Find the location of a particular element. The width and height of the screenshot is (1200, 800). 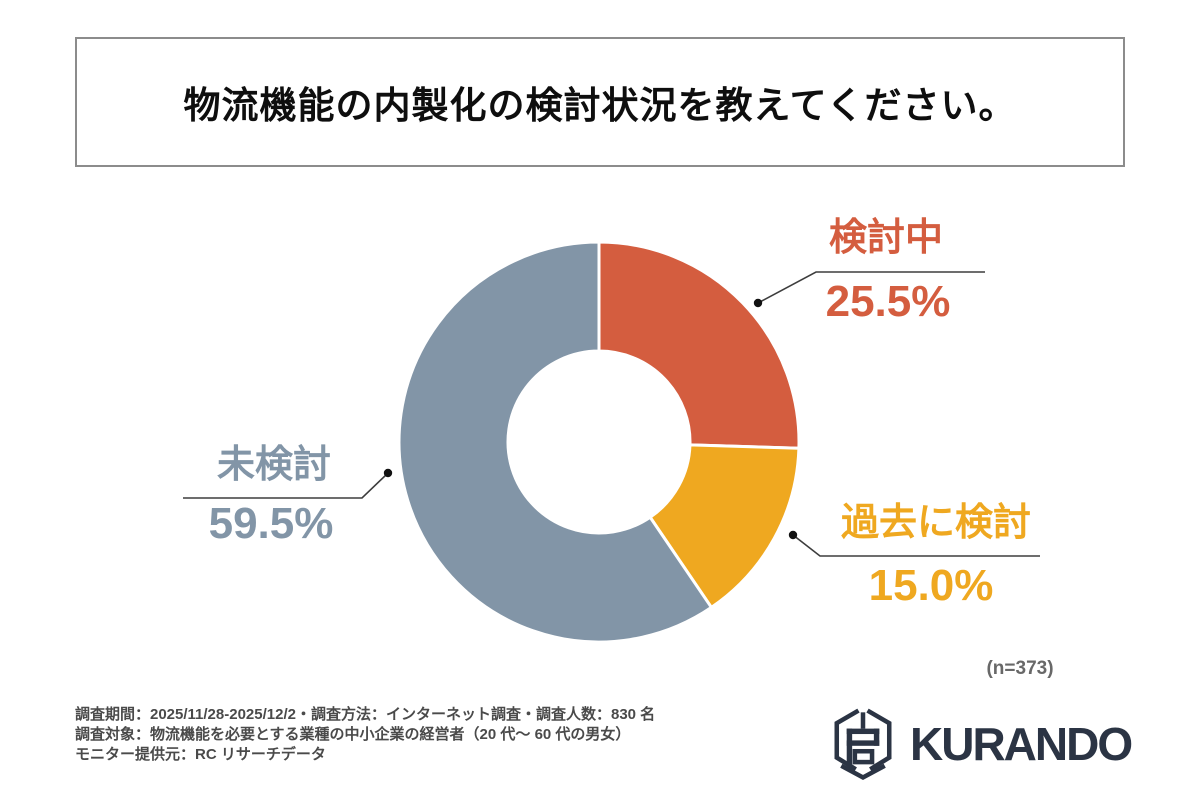

segment-value-kentochu: 25.5% is located at coordinates (888, 301).